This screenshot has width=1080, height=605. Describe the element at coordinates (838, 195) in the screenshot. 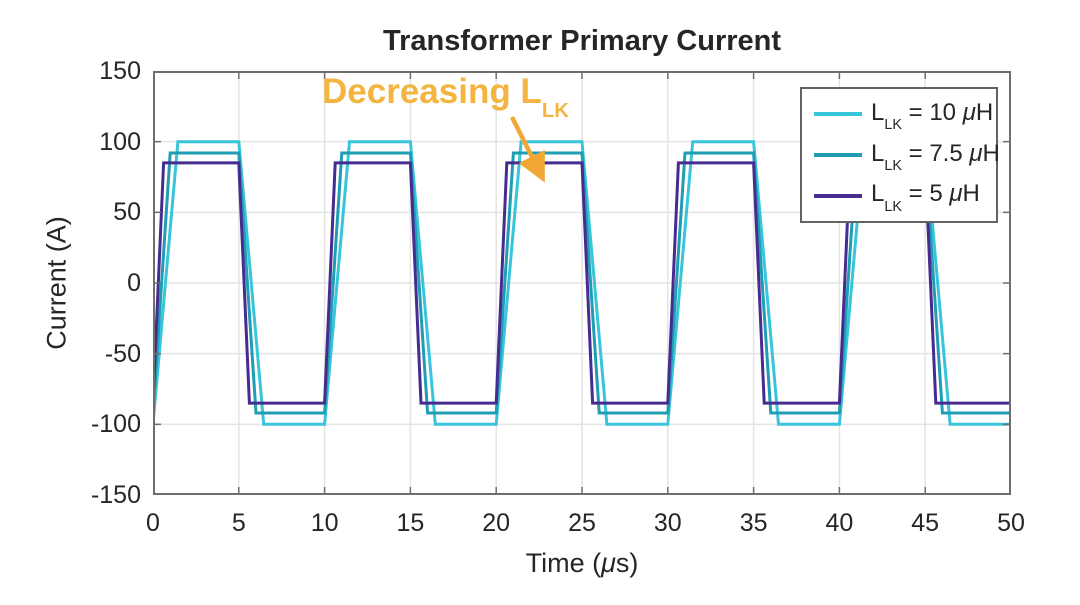

I see `legend-line-swatch-purple` at that location.